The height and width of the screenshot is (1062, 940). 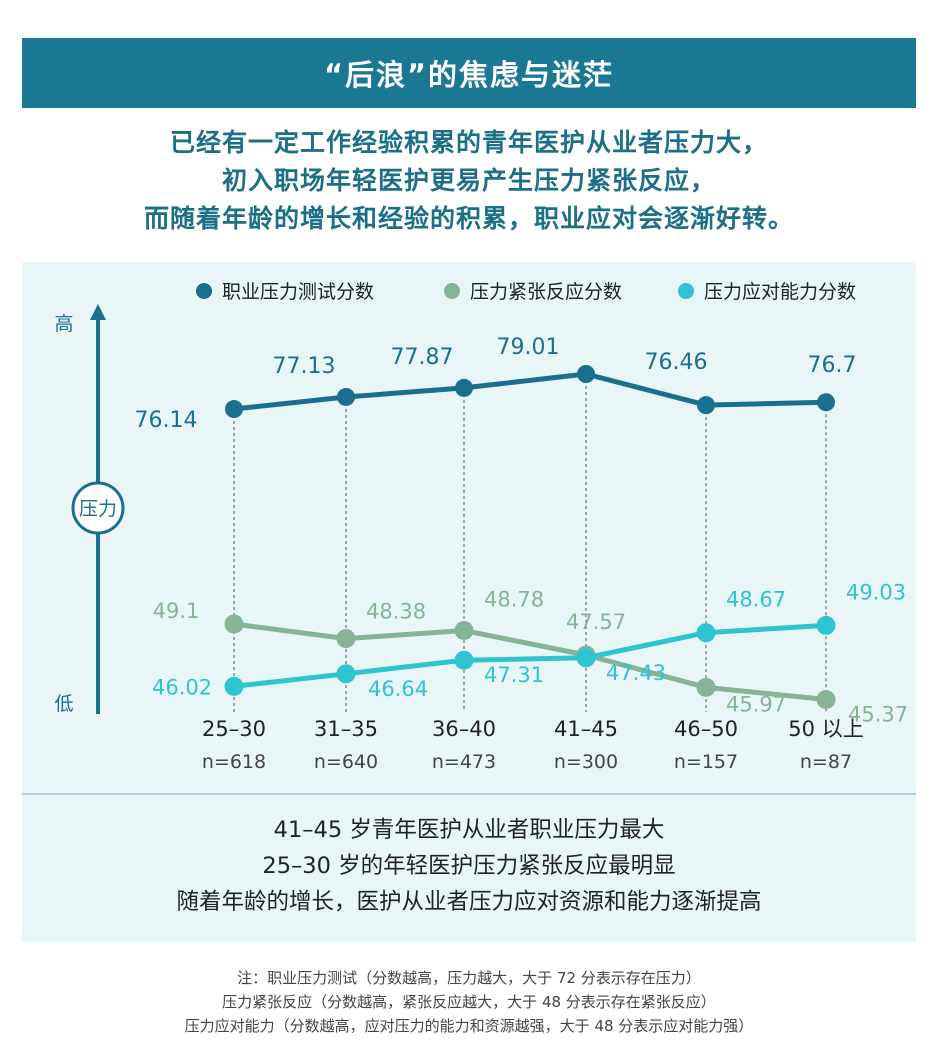 What do you see at coordinates (396, 612) in the screenshot?
I see `series-2-data-label-2: 48.38` at bounding box center [396, 612].